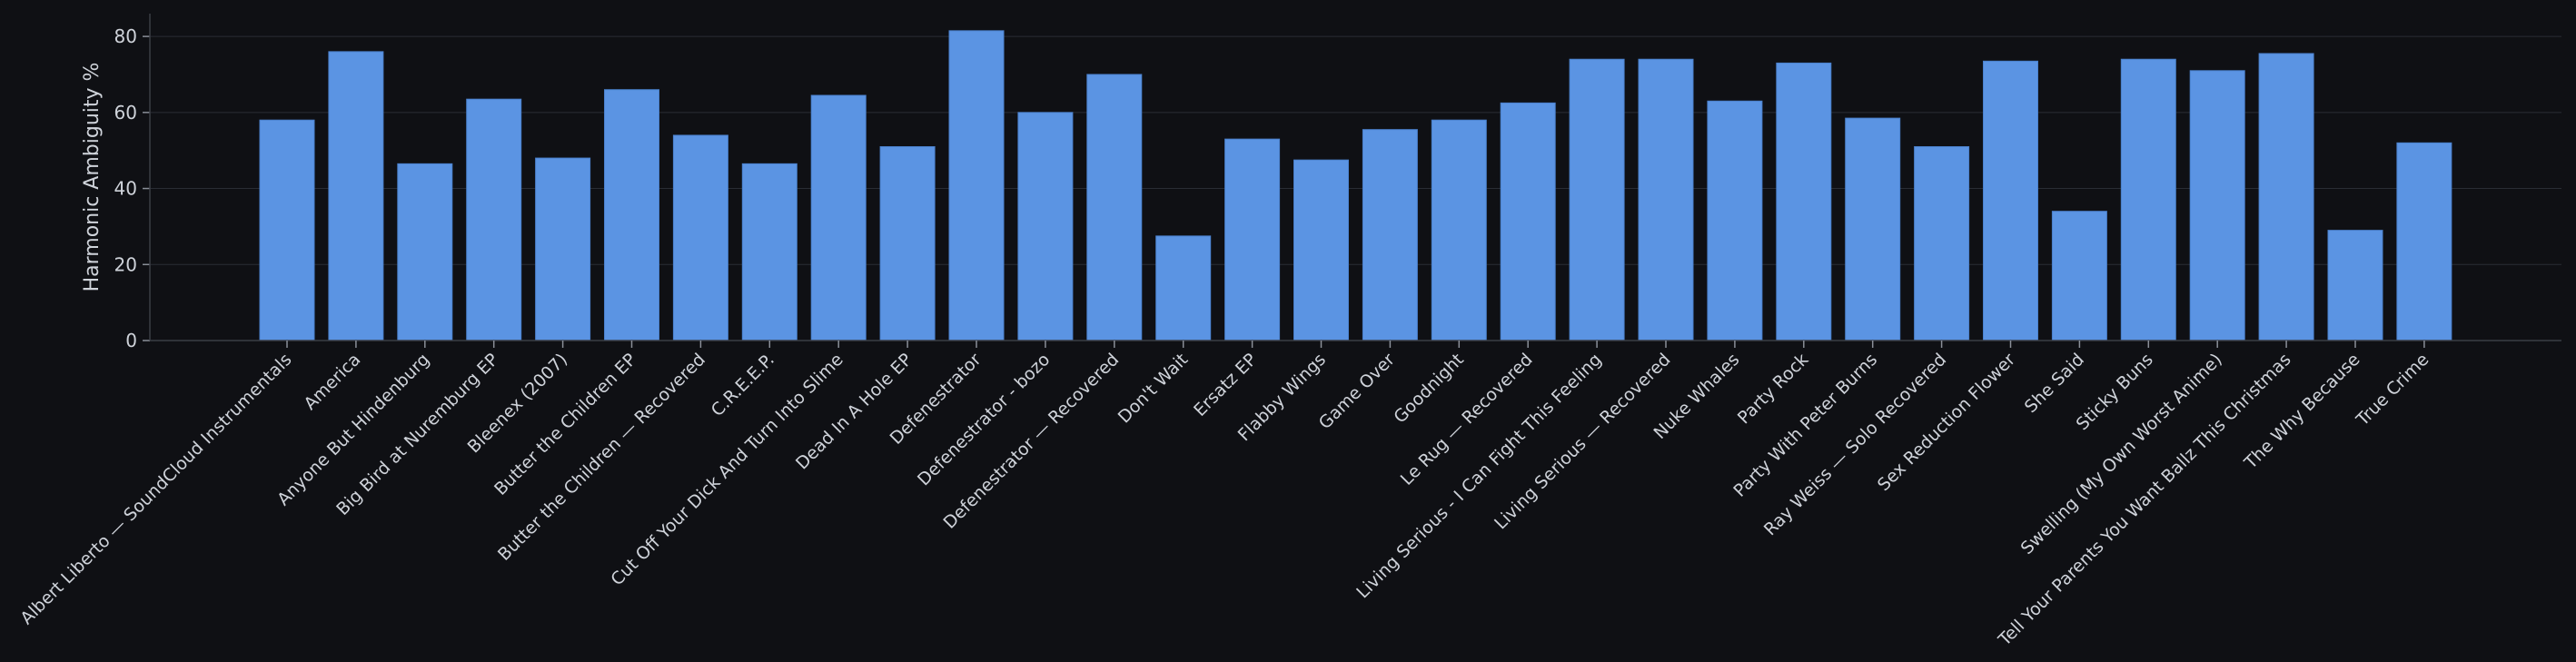 The height and width of the screenshot is (662, 2576). Describe the element at coordinates (125, 264) in the screenshot. I see `y-tick-label: 20` at that location.